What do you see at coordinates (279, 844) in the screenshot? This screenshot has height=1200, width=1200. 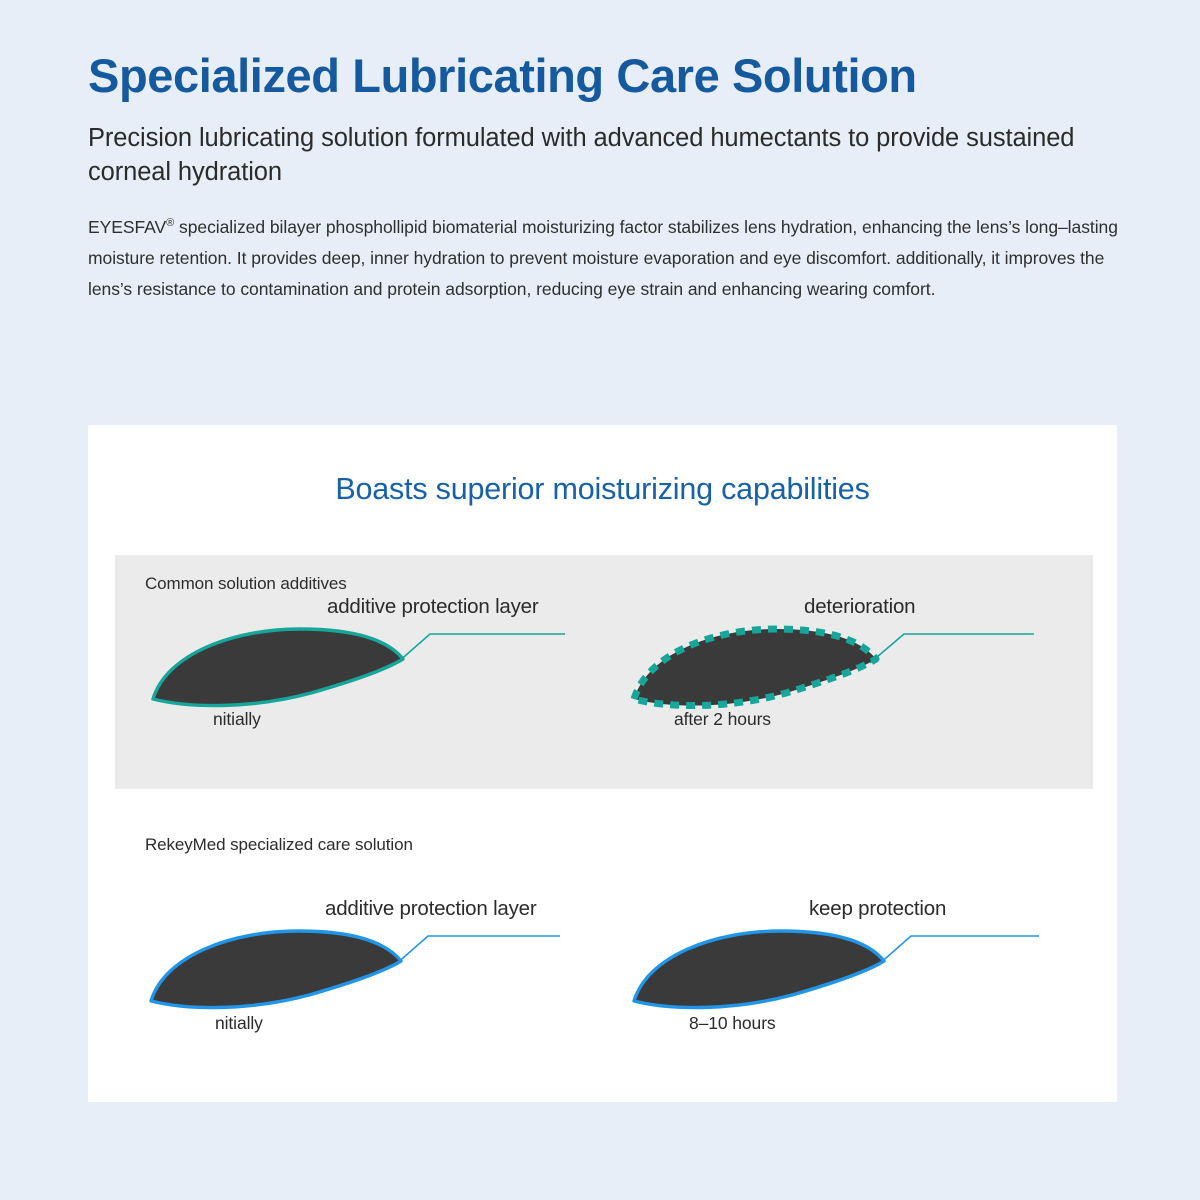 I see `panel-label: RekeyMed specialized care solution` at bounding box center [279, 844].